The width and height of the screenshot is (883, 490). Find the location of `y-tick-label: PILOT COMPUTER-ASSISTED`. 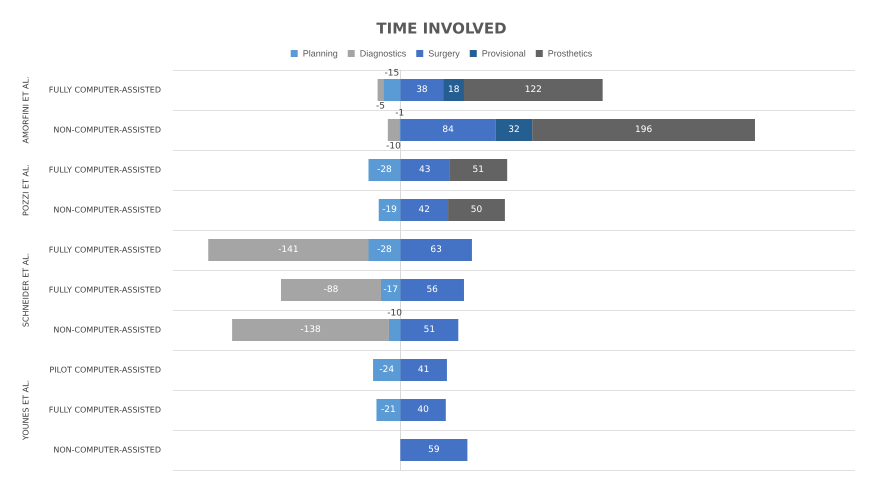

y-tick-label: PILOT COMPUTER-ASSISTED is located at coordinates (105, 370).